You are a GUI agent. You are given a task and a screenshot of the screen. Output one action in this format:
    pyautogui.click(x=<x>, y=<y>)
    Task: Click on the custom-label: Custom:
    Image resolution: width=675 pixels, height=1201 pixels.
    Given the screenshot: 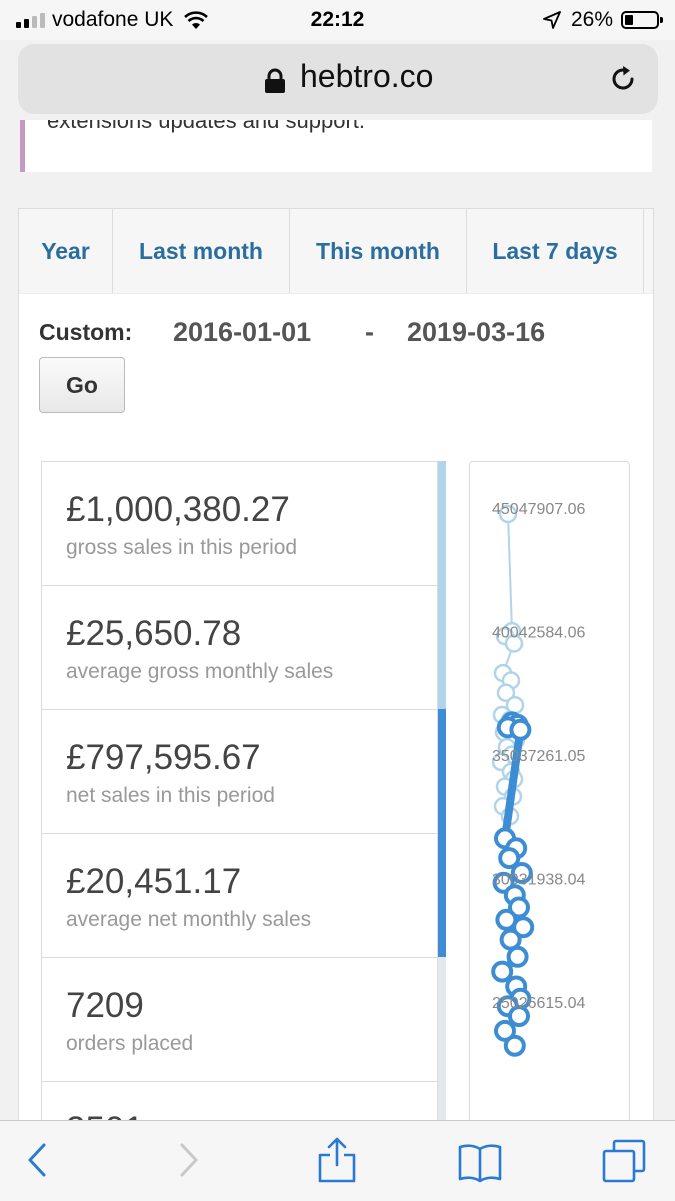 What is the action you would take?
    pyautogui.click(x=86, y=332)
    